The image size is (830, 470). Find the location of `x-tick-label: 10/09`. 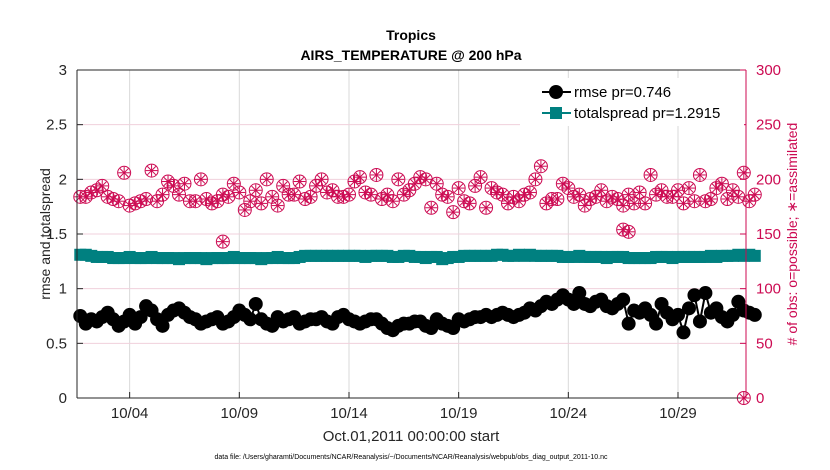

x-tick-label: 10/09 is located at coordinates (240, 413).